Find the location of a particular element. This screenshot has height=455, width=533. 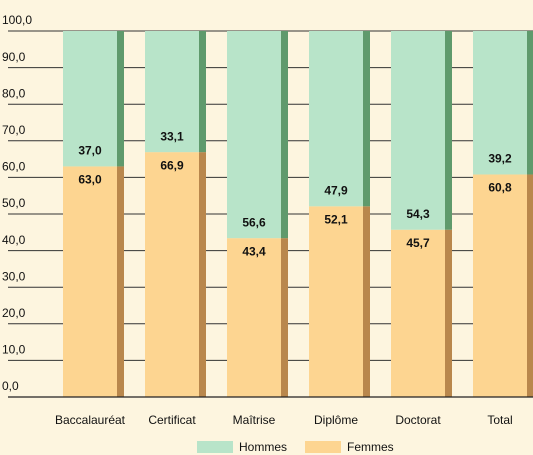

value-label: 56,6 is located at coordinates (254, 222).